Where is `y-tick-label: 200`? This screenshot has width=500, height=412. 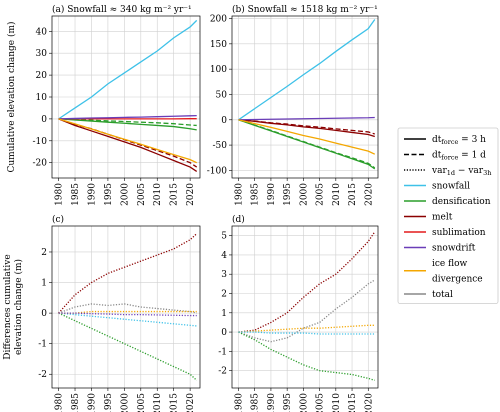 y-tick-label: 200 is located at coordinates (218, 20).